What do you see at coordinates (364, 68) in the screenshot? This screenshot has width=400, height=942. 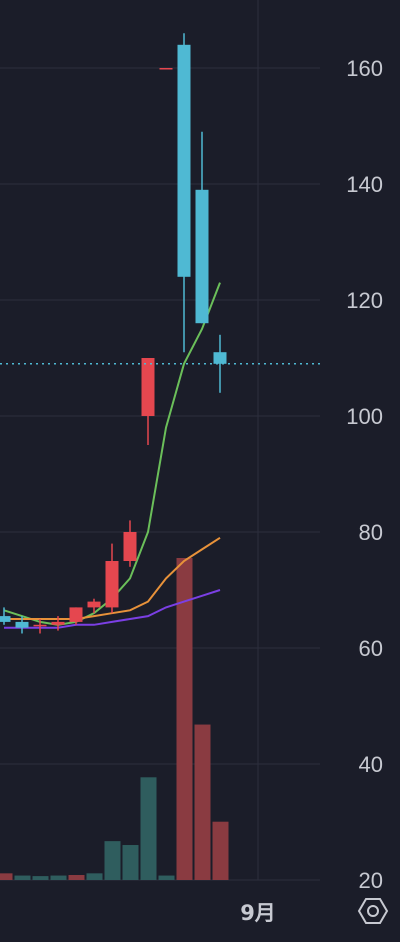 I see `y-tick-label: 160` at bounding box center [364, 68].